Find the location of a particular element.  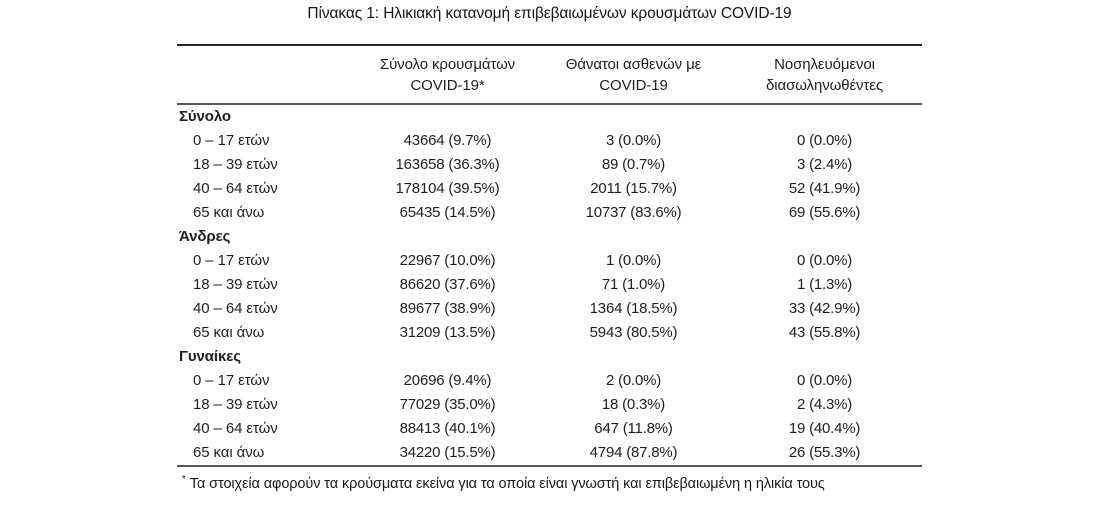

cases-cell: 163658 (36.3%) is located at coordinates (447, 164).